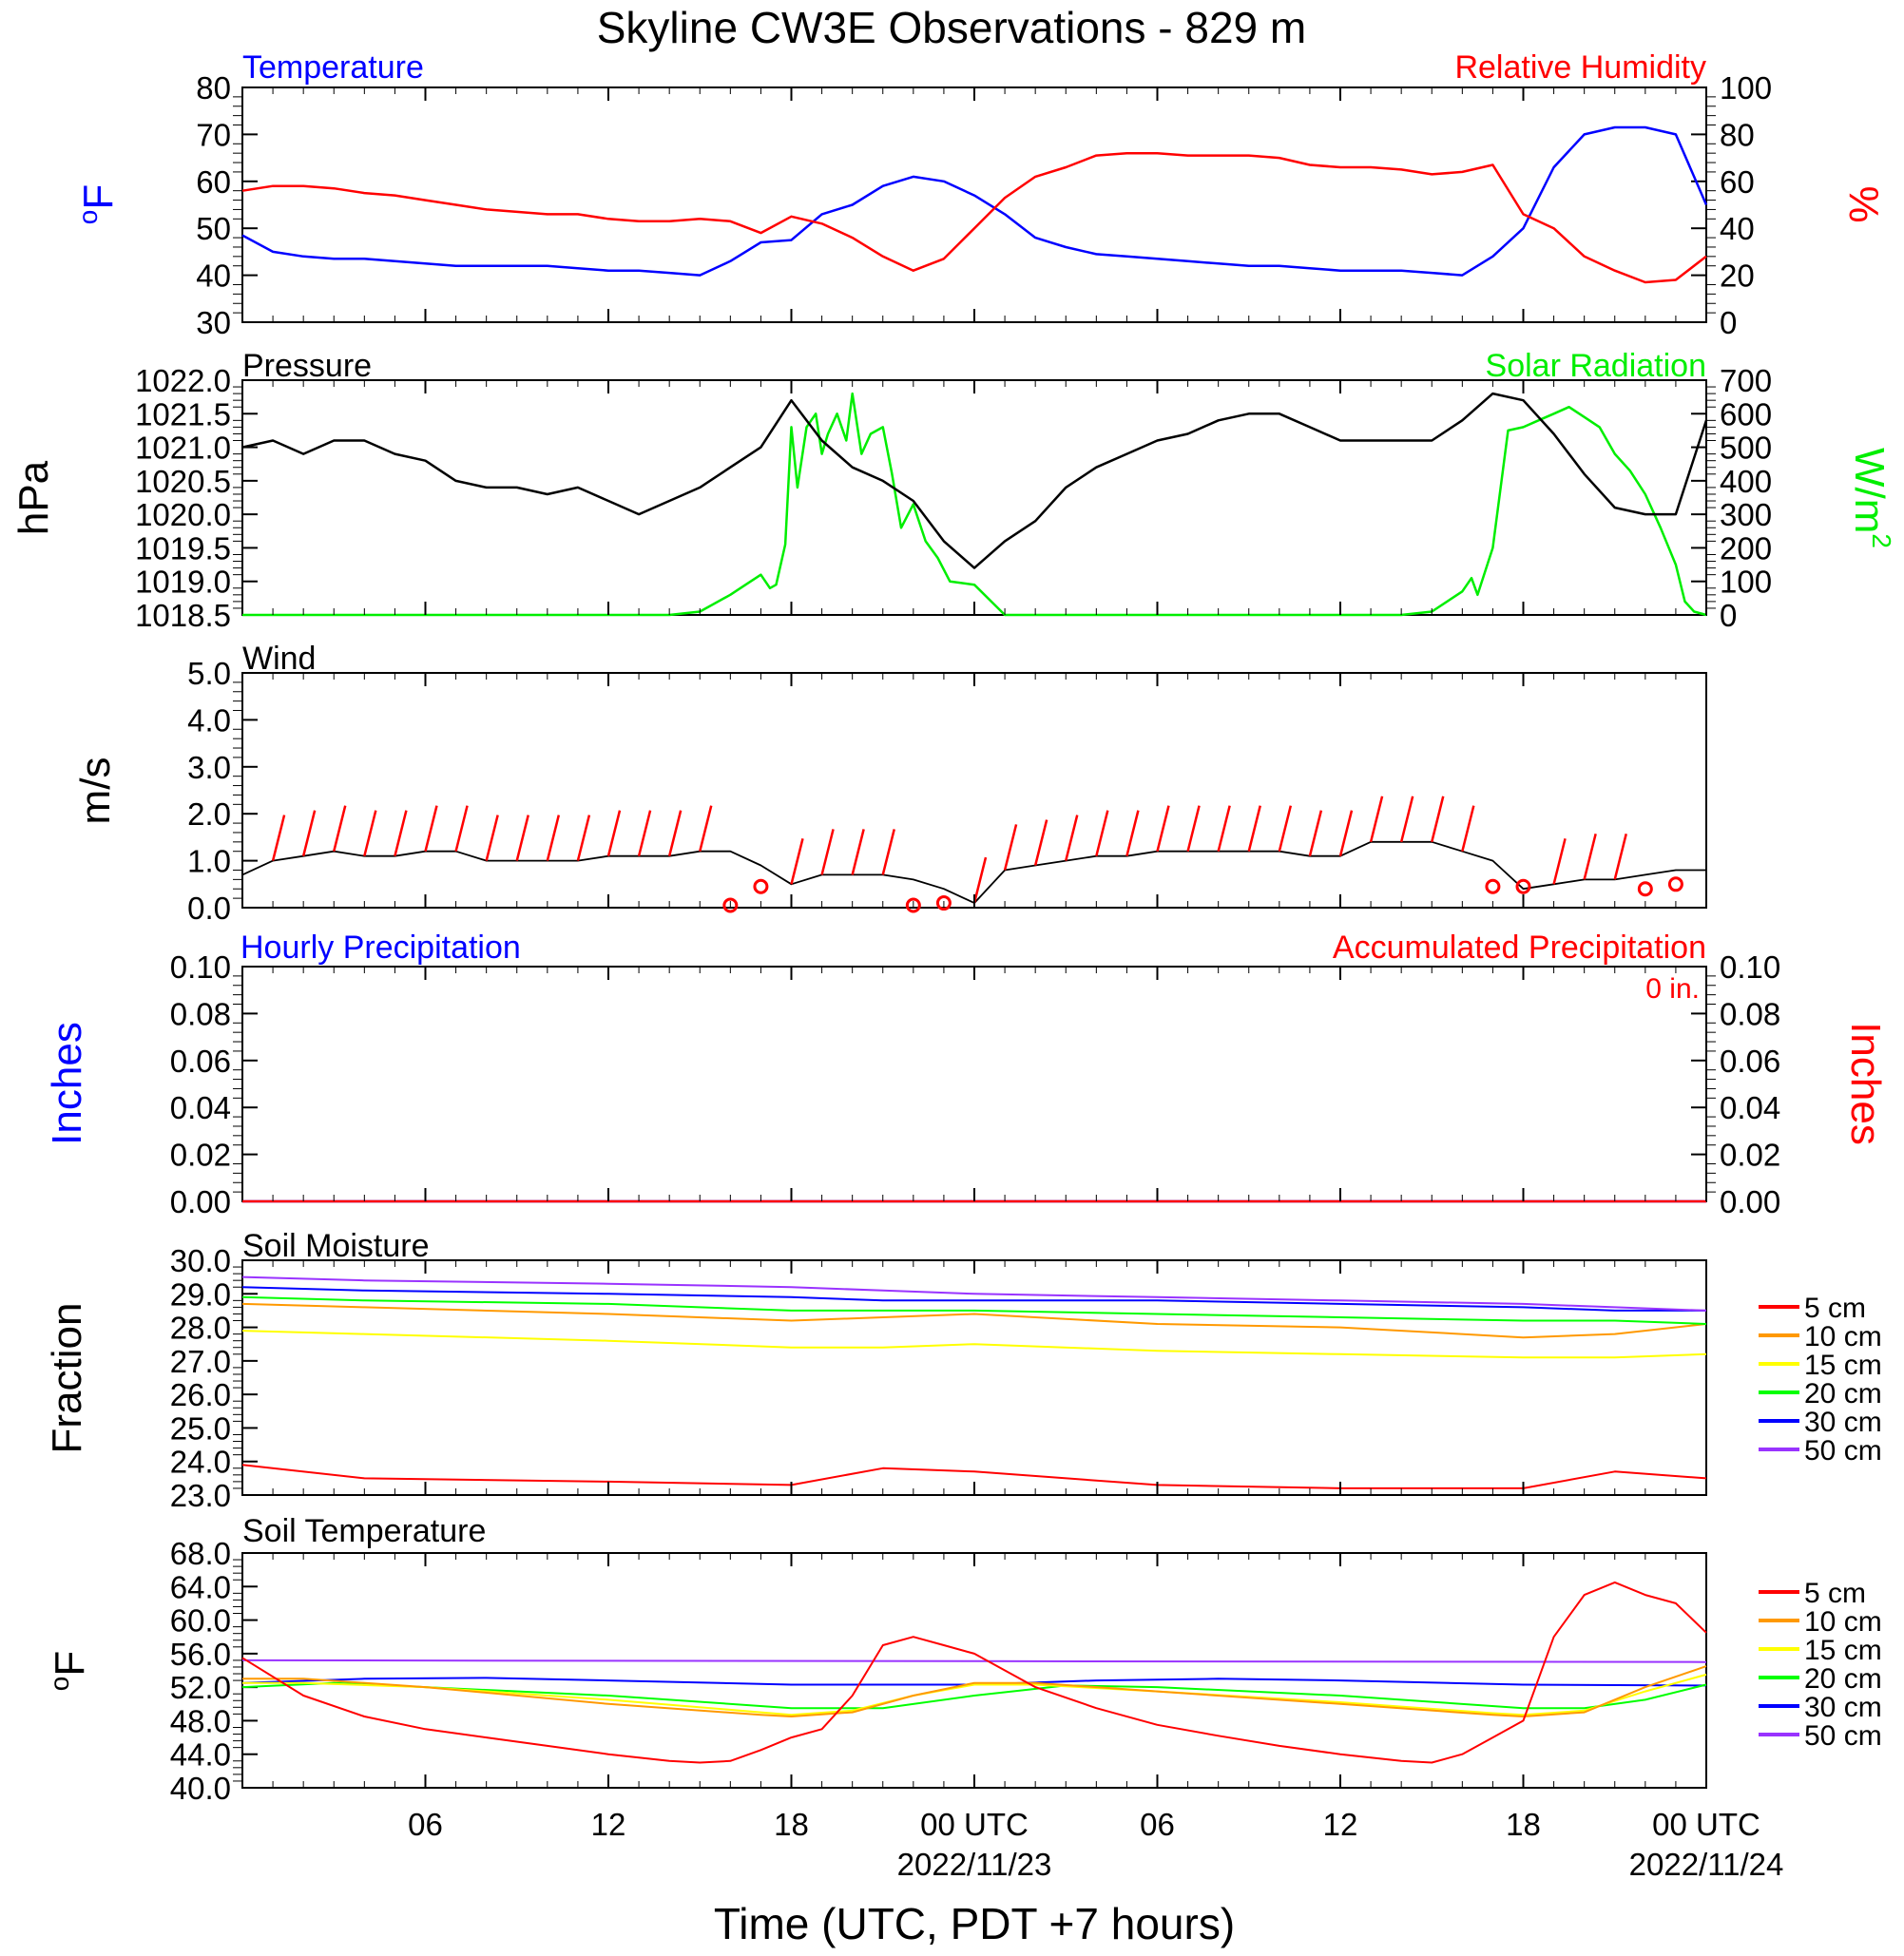 The width and height of the screenshot is (1904, 1956). I want to click on wind-unit-label: m/s, so click(95, 791).